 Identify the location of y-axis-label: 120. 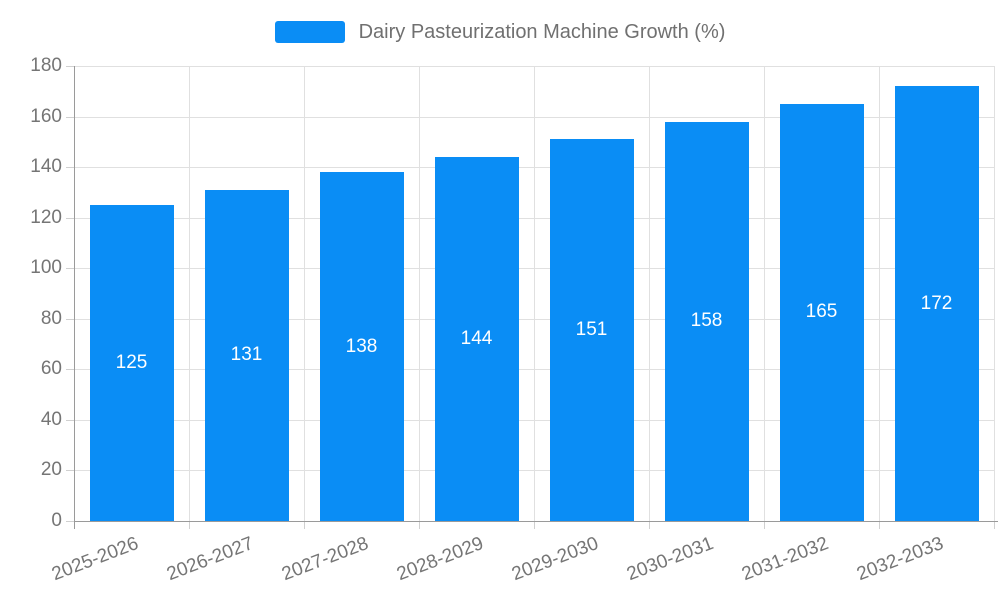
(46, 217).